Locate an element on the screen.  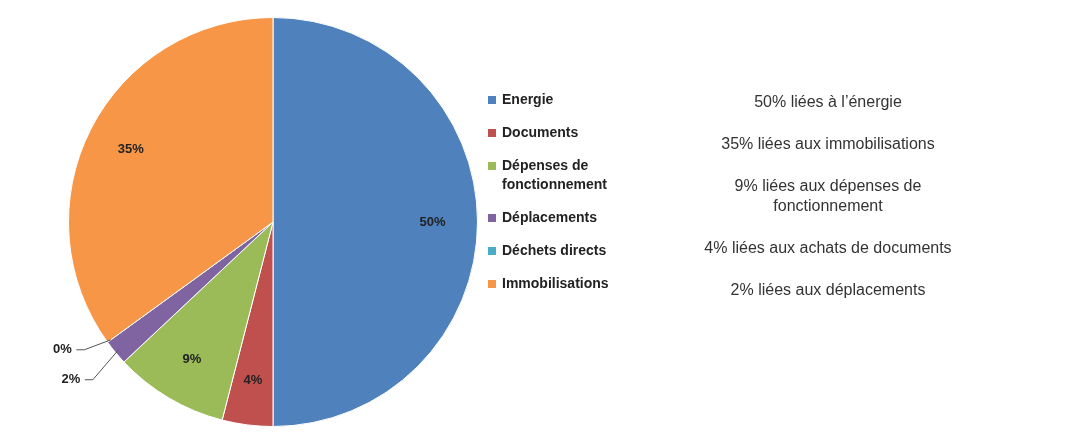
legend-label: Energie is located at coordinates (528, 99).